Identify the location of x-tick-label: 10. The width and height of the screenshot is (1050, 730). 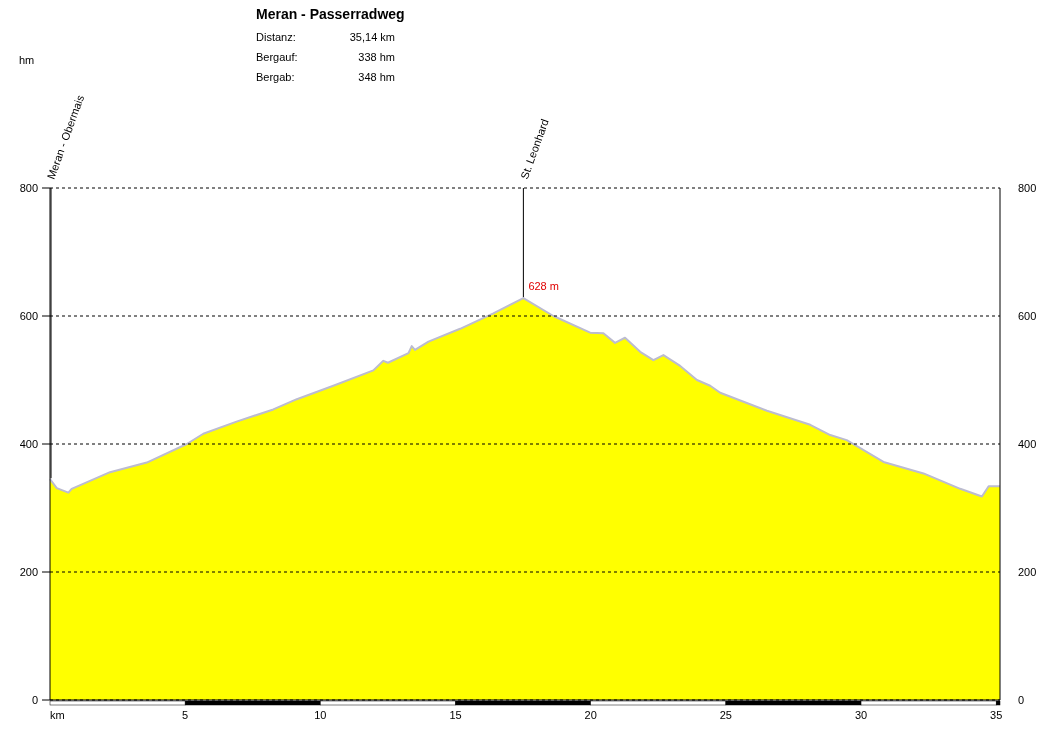
(320, 715).